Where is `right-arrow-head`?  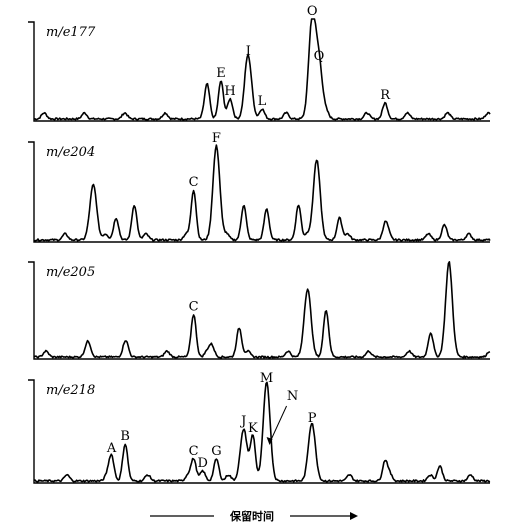 right-arrow-head is located at coordinates (354, 516).